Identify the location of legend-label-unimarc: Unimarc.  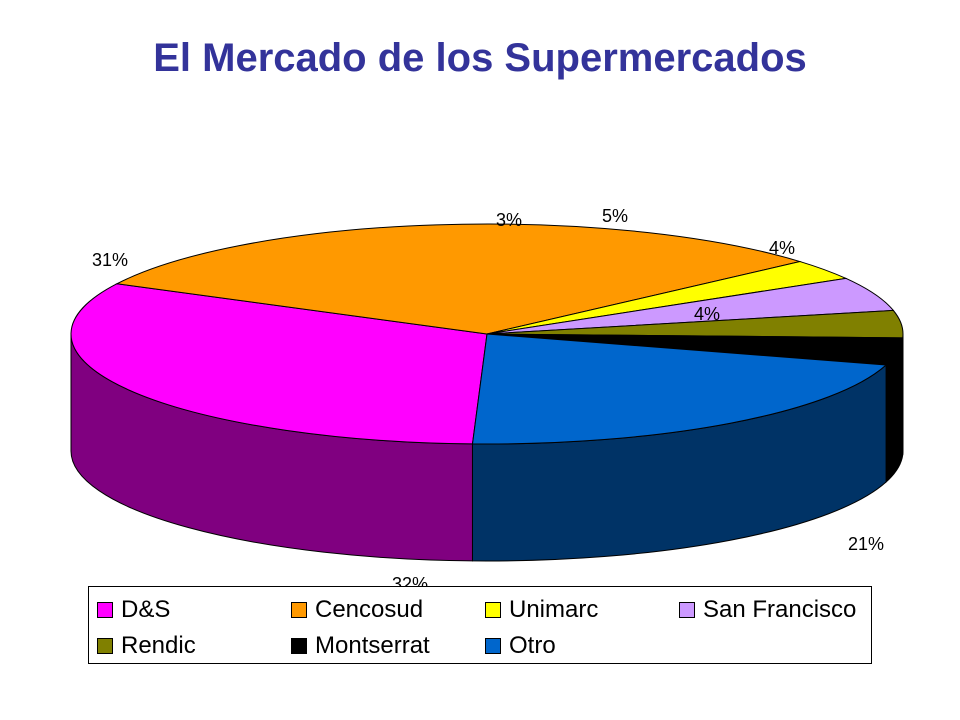
(554, 609).